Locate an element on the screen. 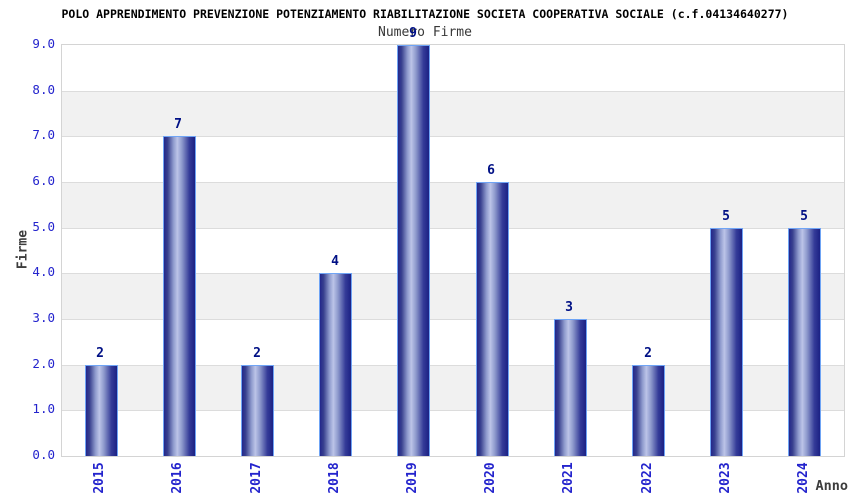 The height and width of the screenshot is (500, 850). chart-subtitle: Numero Firme is located at coordinates (425, 32).